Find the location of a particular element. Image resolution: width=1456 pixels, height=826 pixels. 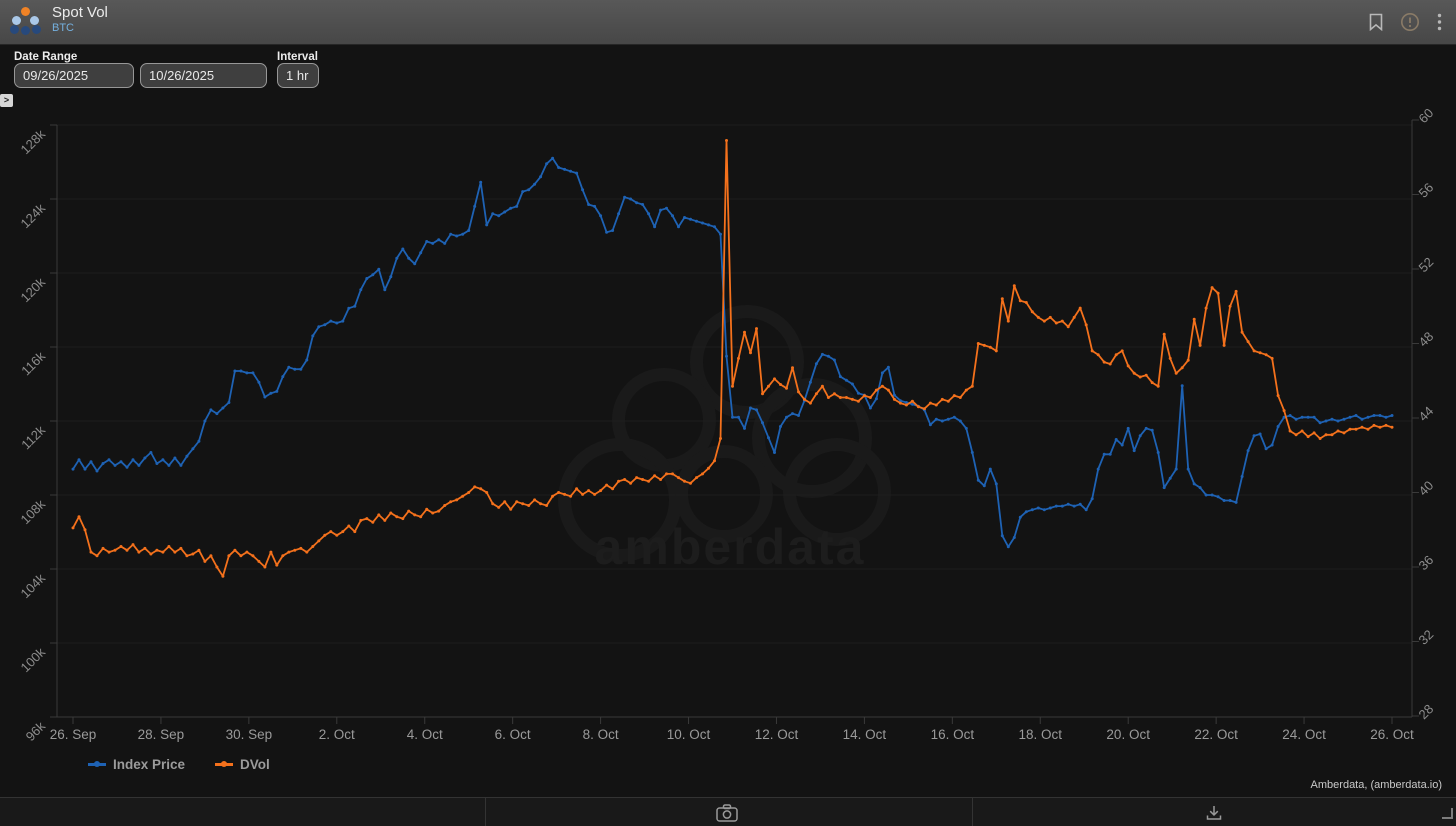

y-left-tick-label: 108k is located at coordinates (33, 511).